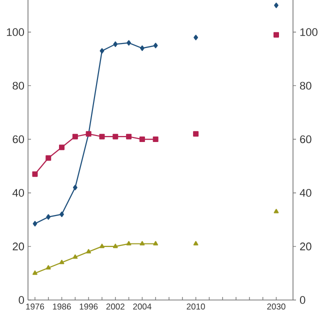  What do you see at coordinates (18, 192) in the screenshot?
I see `y-tick-label: 40` at bounding box center [18, 192].